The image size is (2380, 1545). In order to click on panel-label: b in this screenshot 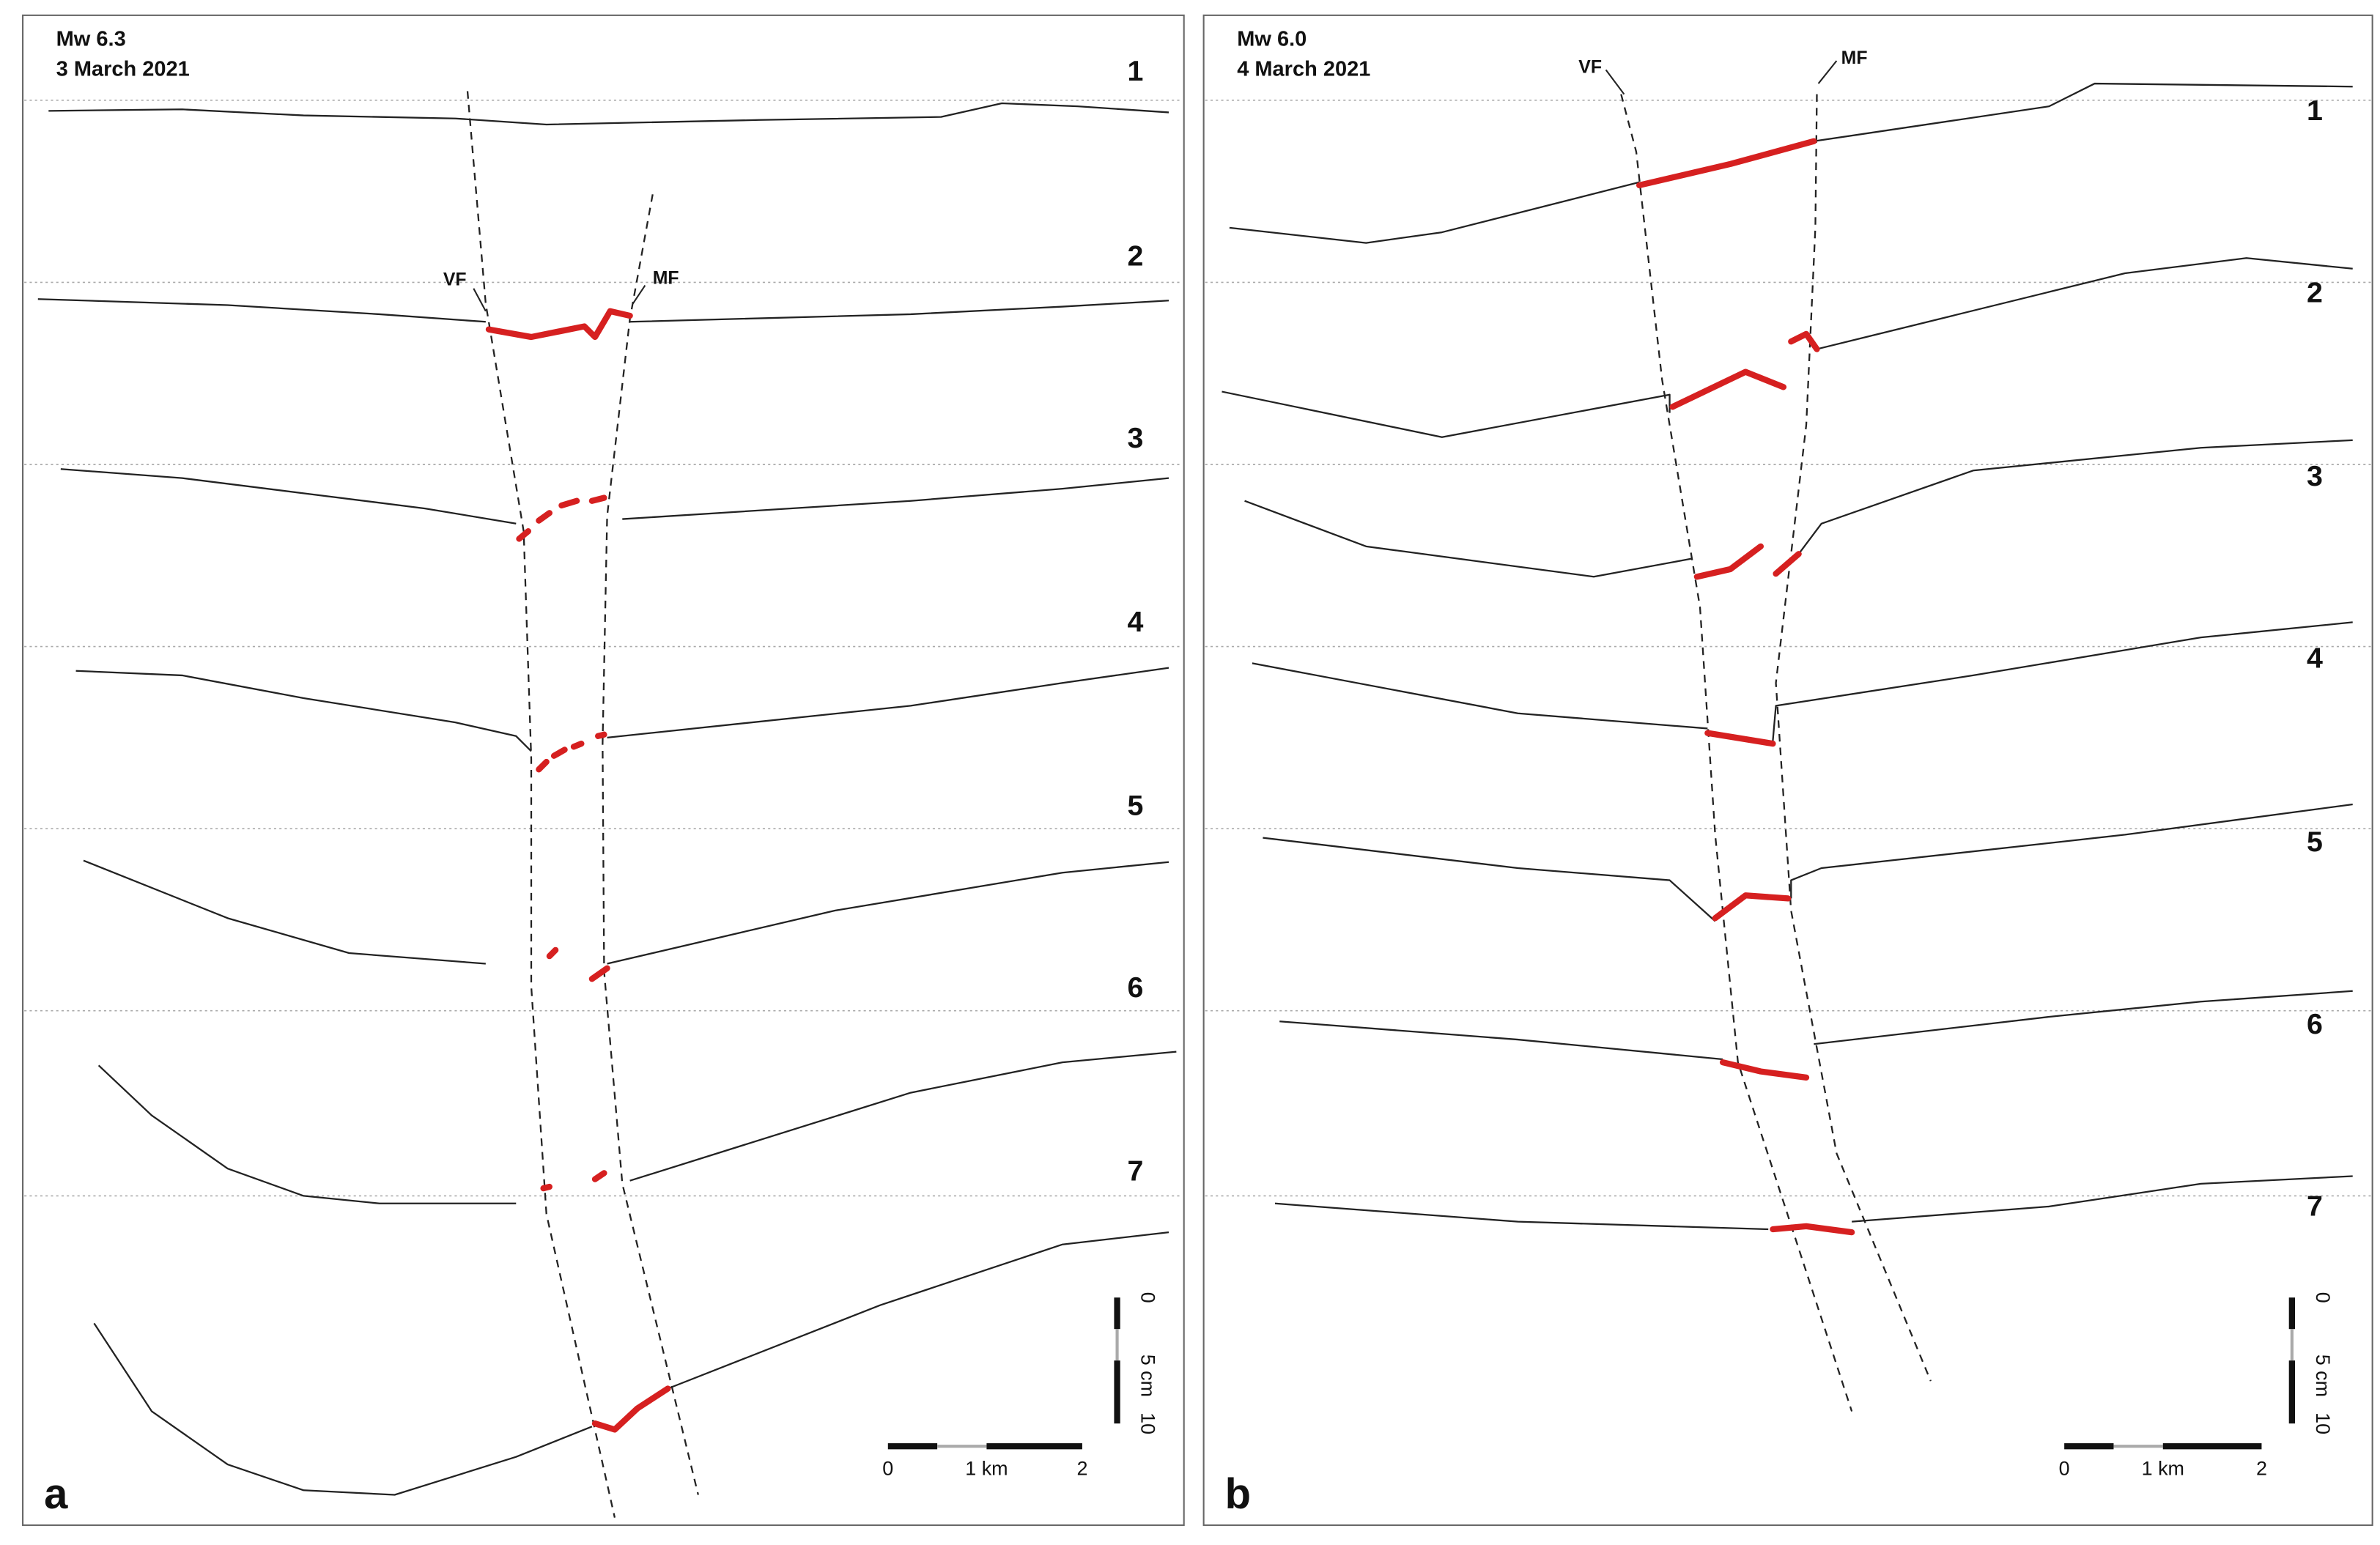, I will do `click(1238, 1494)`.